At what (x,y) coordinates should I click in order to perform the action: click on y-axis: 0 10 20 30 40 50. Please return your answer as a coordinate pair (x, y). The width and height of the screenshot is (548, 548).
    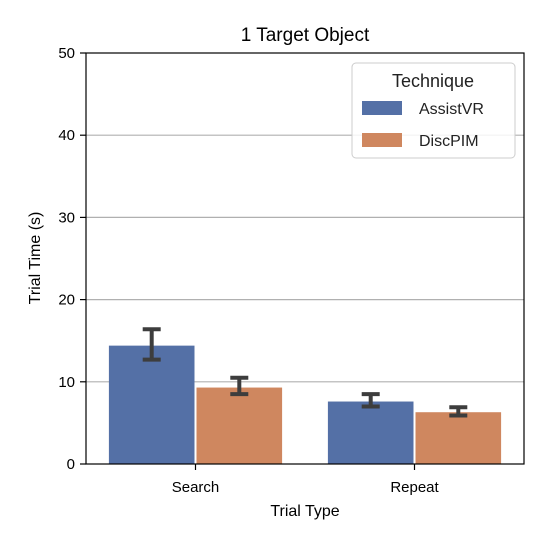
    Looking at the image, I should click on (72, 259).